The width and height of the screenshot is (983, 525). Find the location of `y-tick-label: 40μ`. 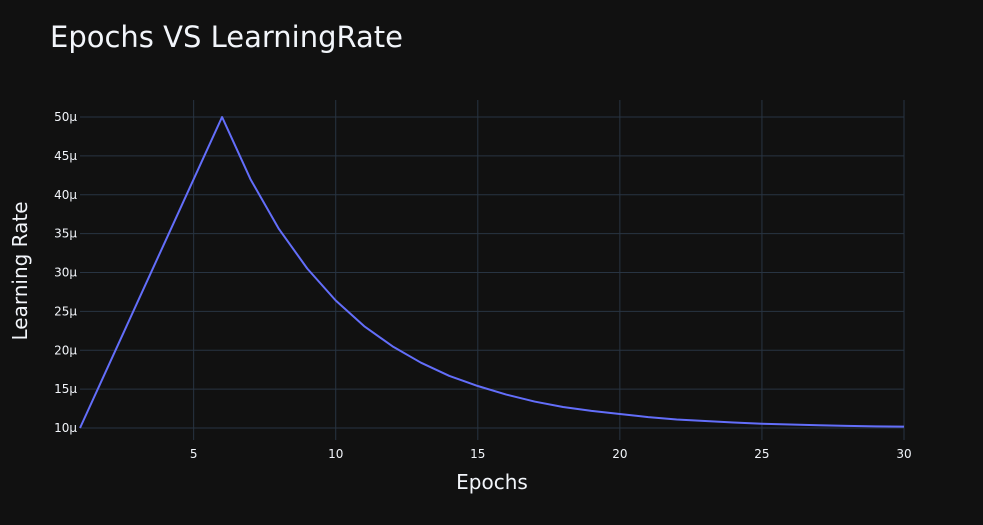

y-tick-label: 40μ is located at coordinates (65, 195).